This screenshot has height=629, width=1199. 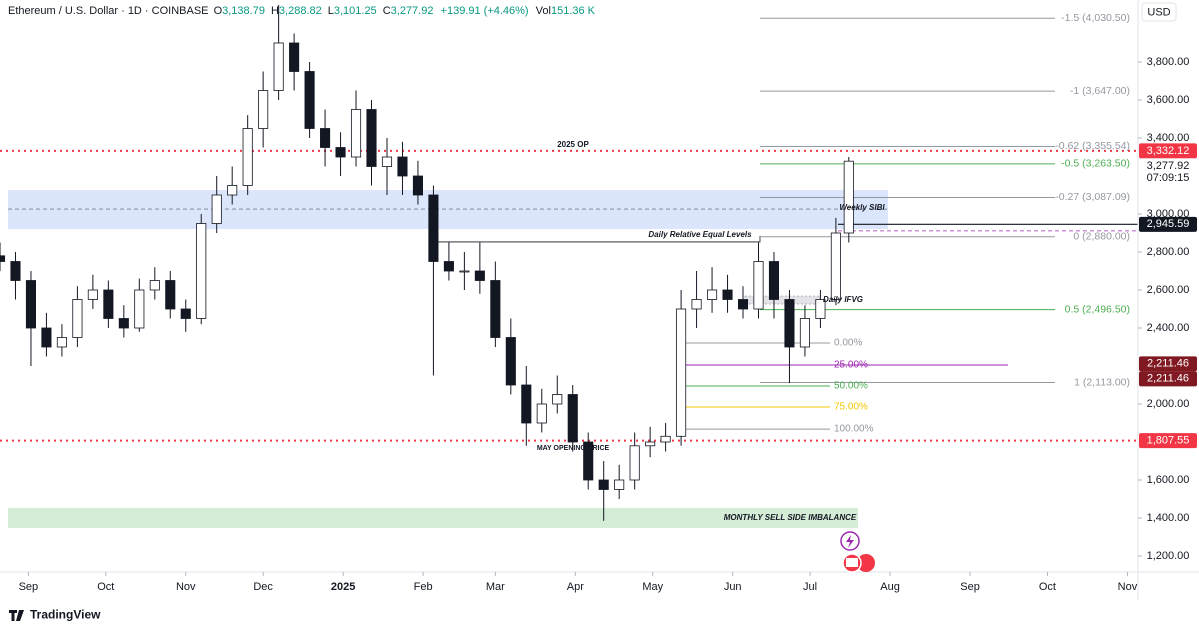 What do you see at coordinates (1168, 166) in the screenshot?
I see `price-tag-label: 3,277.92` at bounding box center [1168, 166].